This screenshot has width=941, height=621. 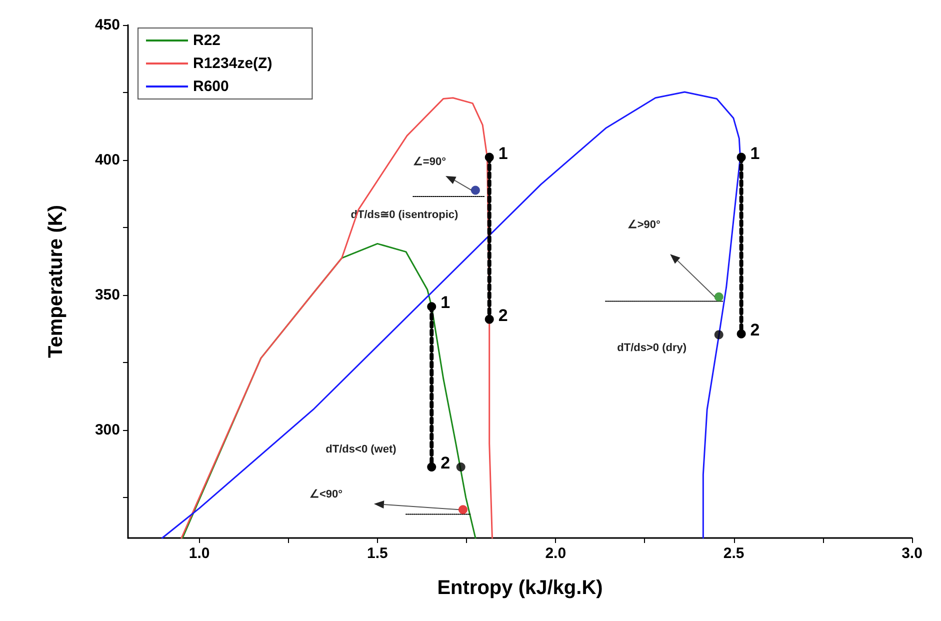 I want to click on legend-label: R600, so click(x=211, y=86).